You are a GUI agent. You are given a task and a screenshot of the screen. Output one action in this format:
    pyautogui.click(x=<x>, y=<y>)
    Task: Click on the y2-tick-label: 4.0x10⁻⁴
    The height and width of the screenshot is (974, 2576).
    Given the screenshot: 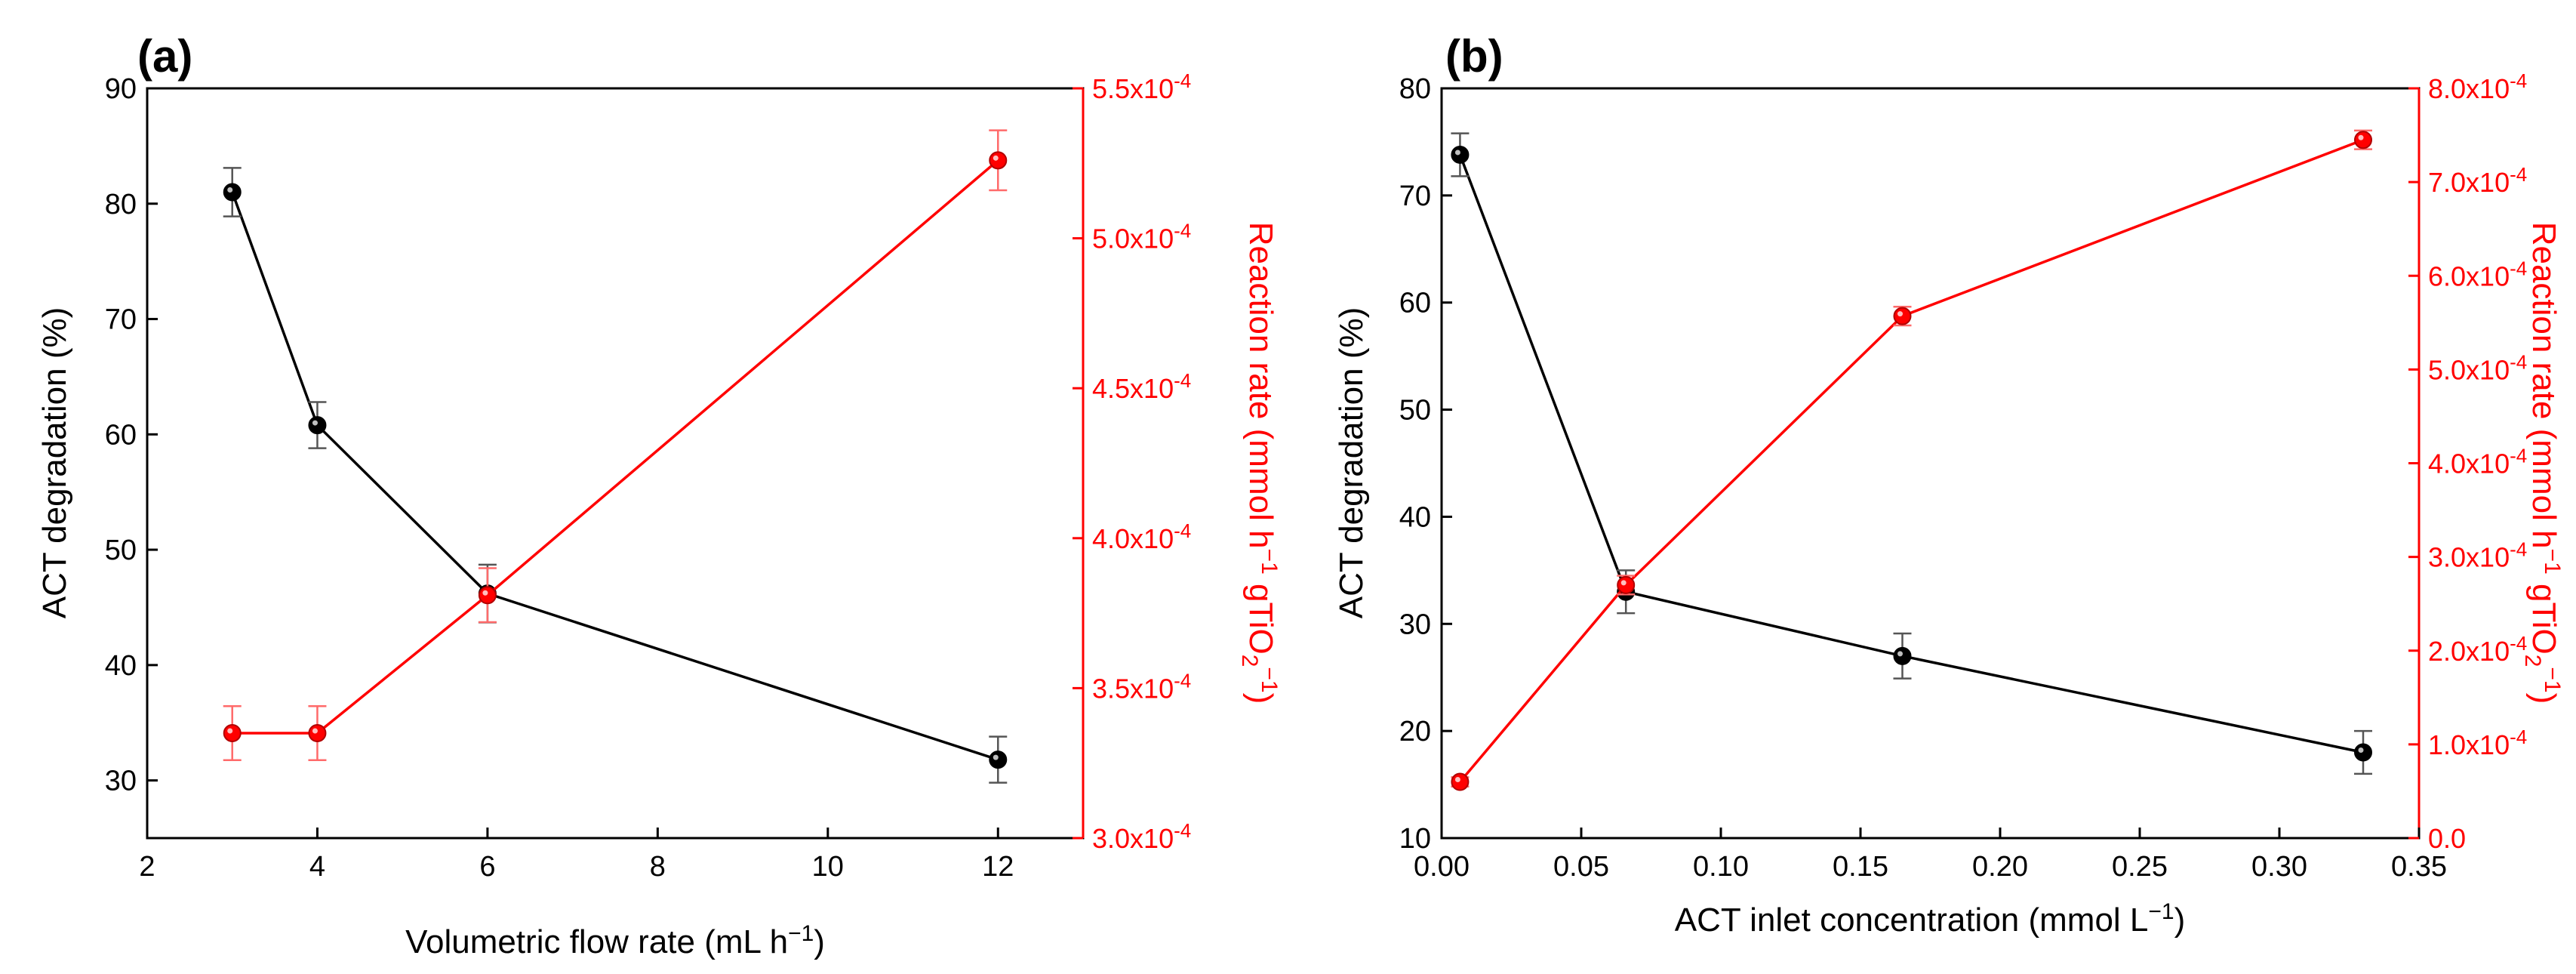 What is the action you would take?
    pyautogui.click(x=1141, y=536)
    